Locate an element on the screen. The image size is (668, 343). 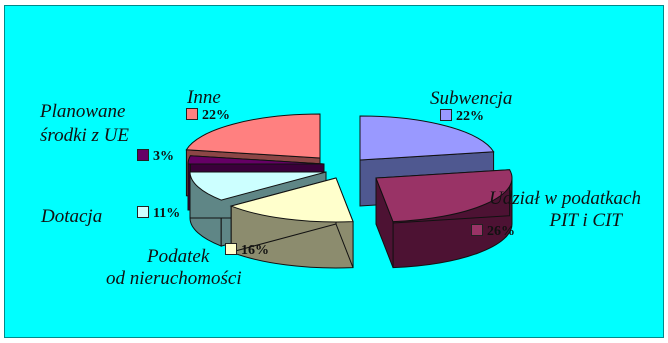
slice-top-inne is located at coordinates (253, 136).